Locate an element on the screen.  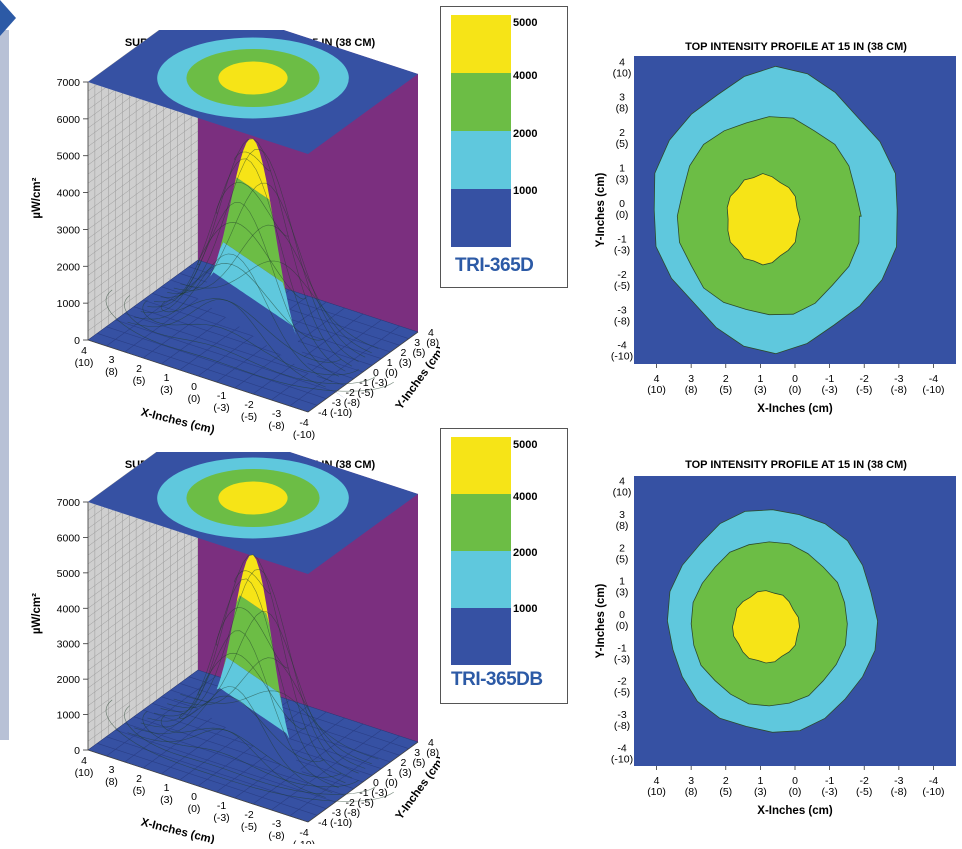
y-tick-label: 0 is located at coordinates (622, 204).